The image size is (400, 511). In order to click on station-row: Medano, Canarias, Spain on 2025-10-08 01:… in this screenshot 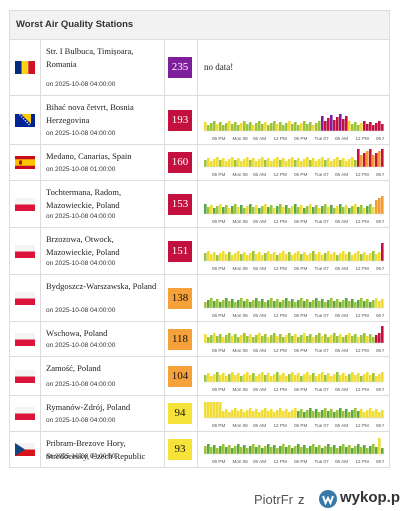, I will do `click(199, 163)`.